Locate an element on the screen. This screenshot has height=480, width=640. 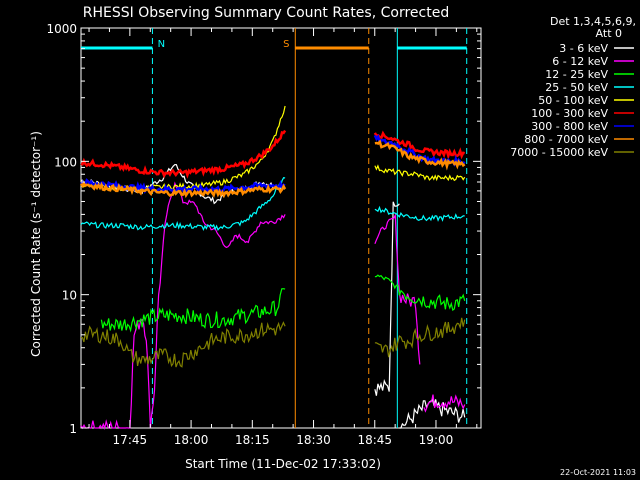
y-axis-label: Corrected Count Rate (s⁻¹ detector⁻¹) is located at coordinates (36, 244).